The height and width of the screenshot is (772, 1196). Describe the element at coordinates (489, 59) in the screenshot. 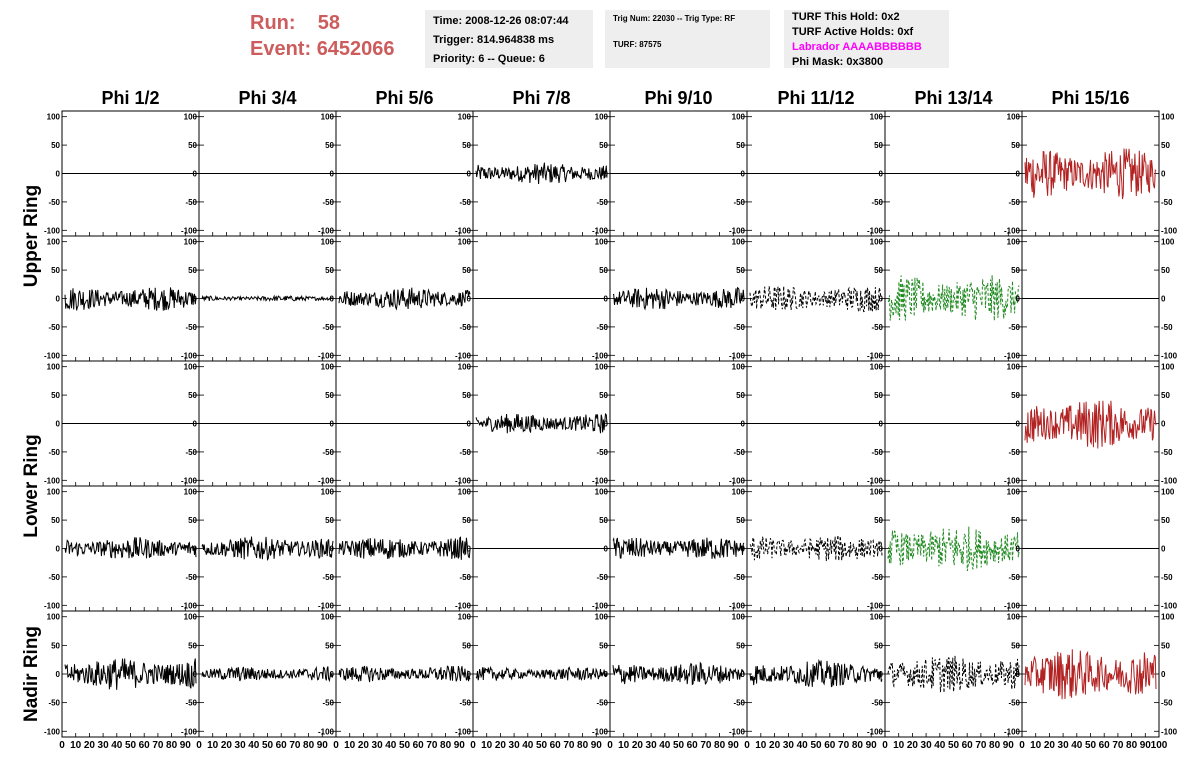

I see `priority-text: Priority: 6 -- Queue: 6` at that location.